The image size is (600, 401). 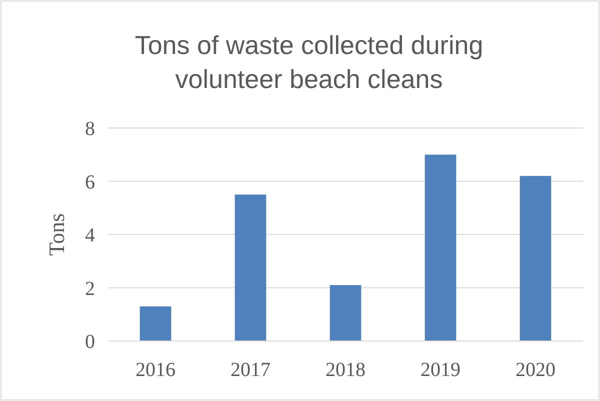 What do you see at coordinates (250, 370) in the screenshot?
I see `x-tick-label: 2017` at bounding box center [250, 370].